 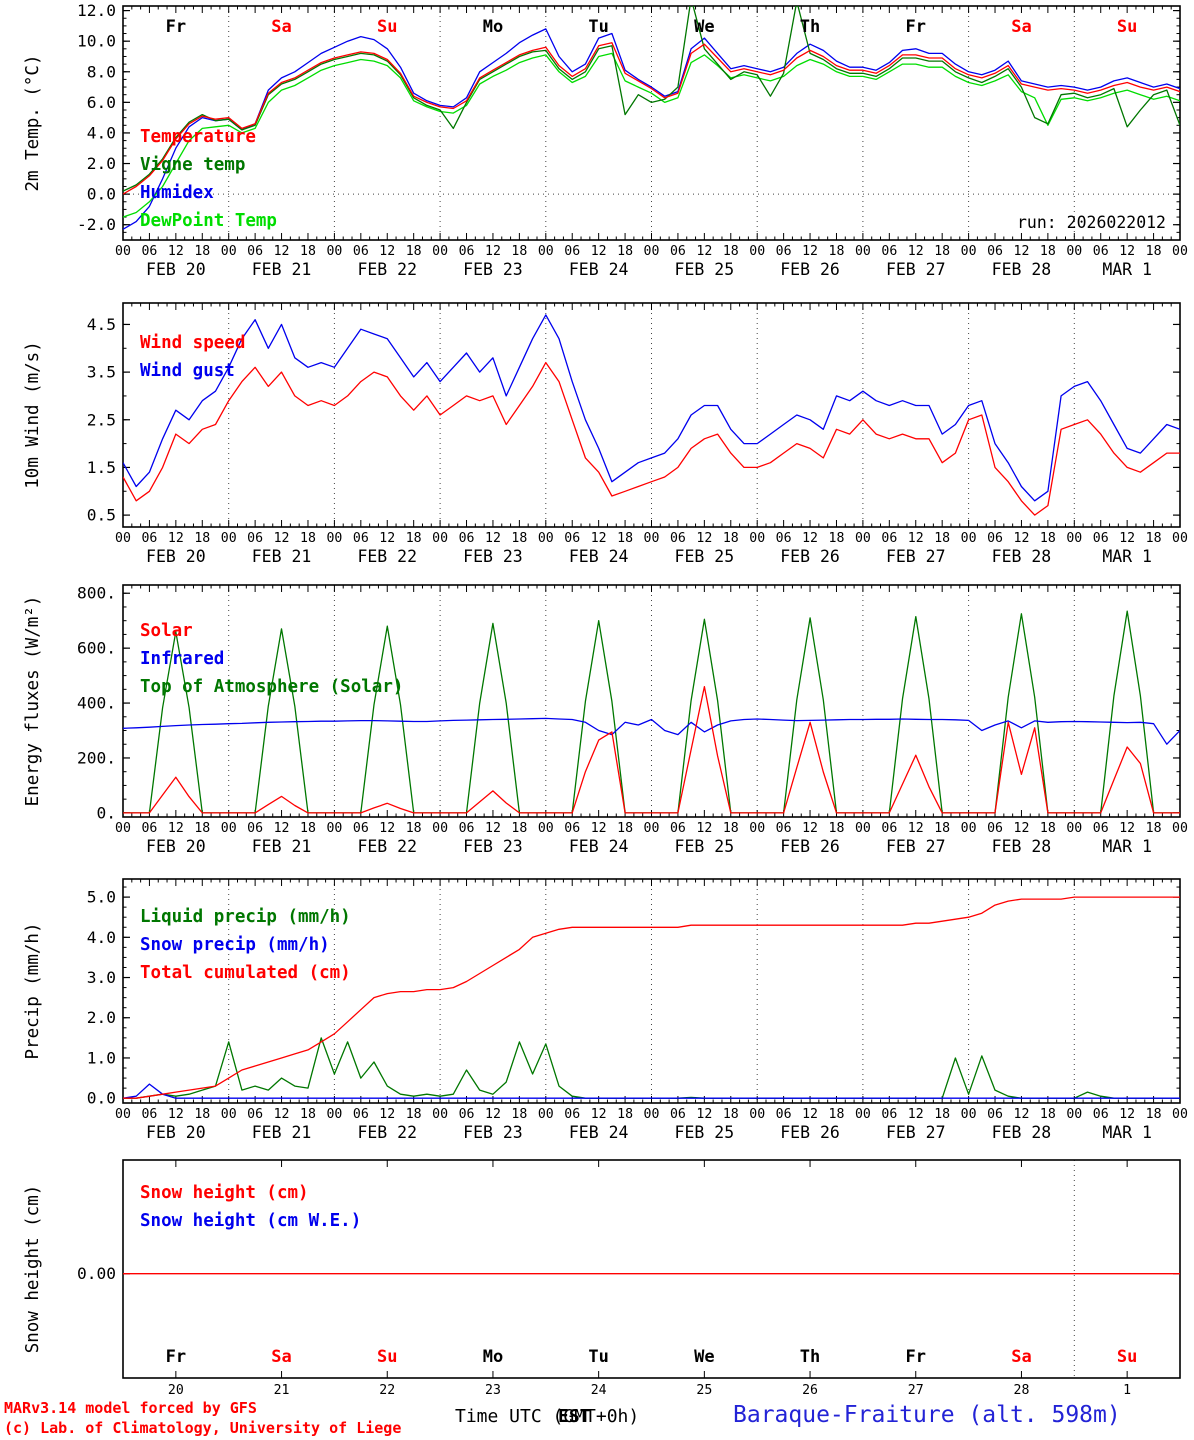 I want to click on station-title: Baraque-Fraiture (alt. 598m), so click(x=927, y=1415).